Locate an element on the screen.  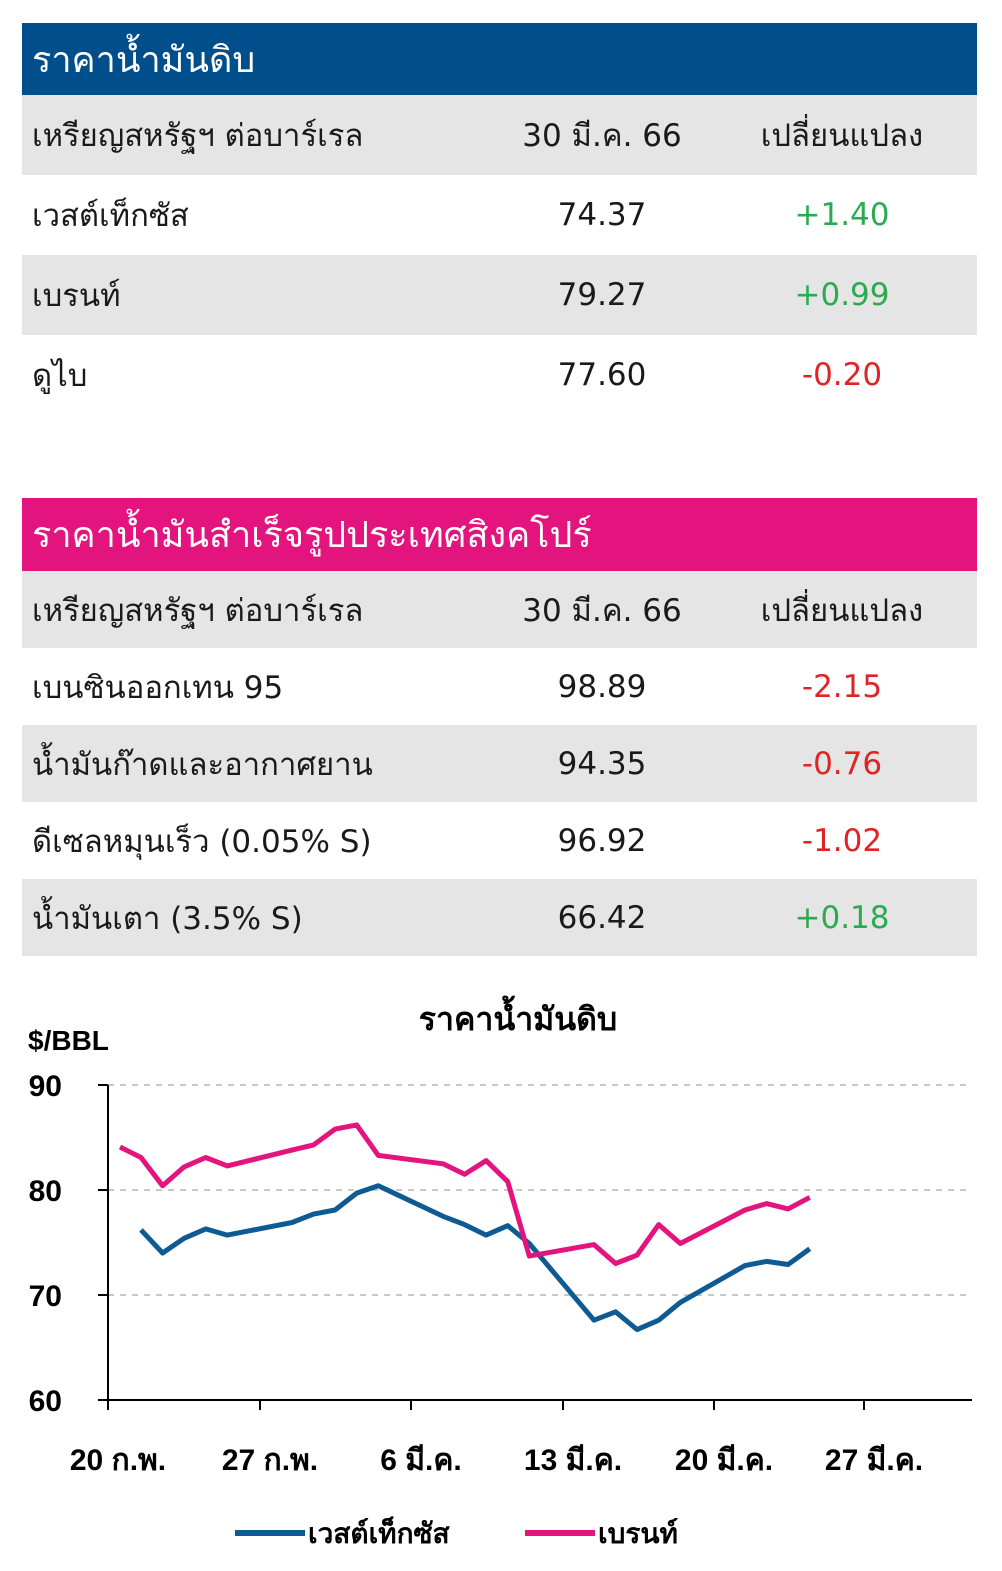
legend-label-brent: เบรนท์ is located at coordinates (638, 1533).